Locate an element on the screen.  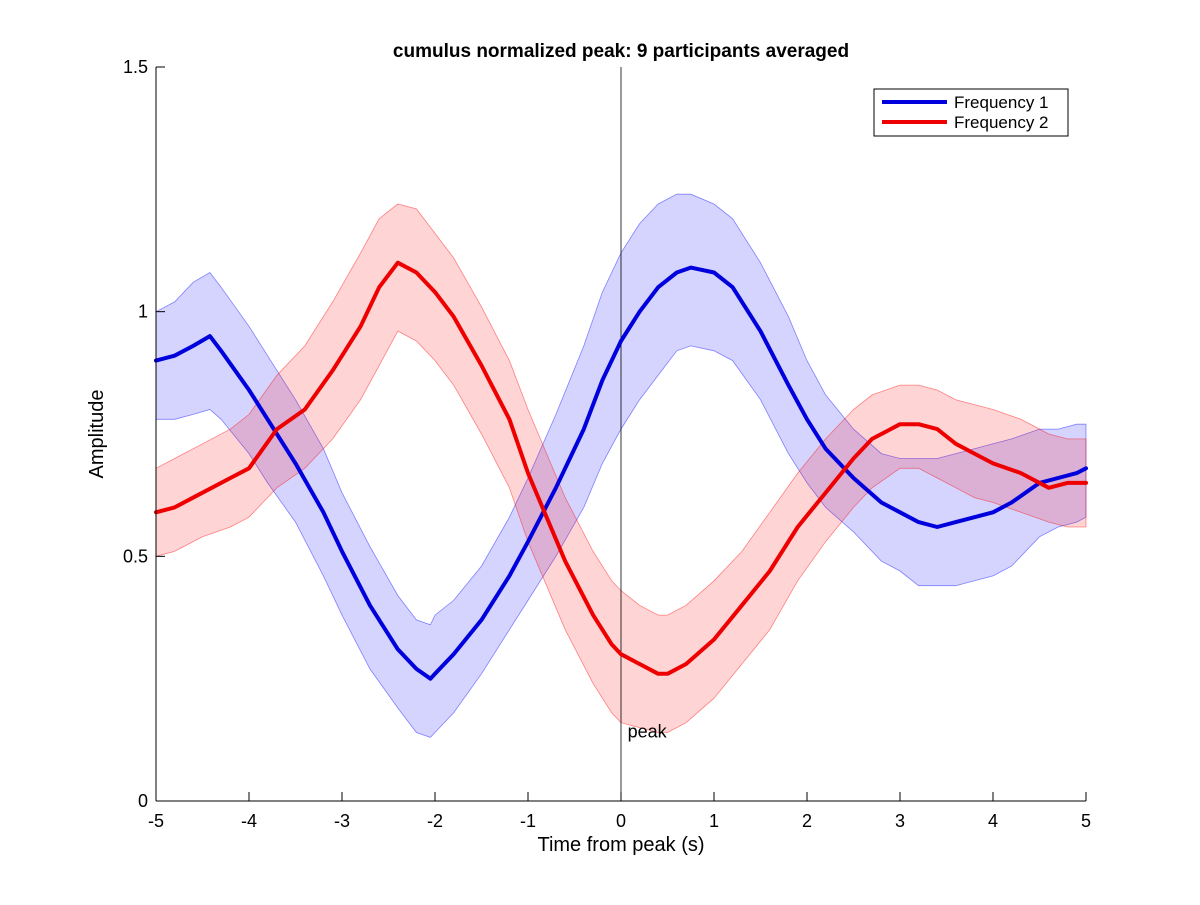
legend: Frequency 1 Frequency 2 is located at coordinates (971, 112).